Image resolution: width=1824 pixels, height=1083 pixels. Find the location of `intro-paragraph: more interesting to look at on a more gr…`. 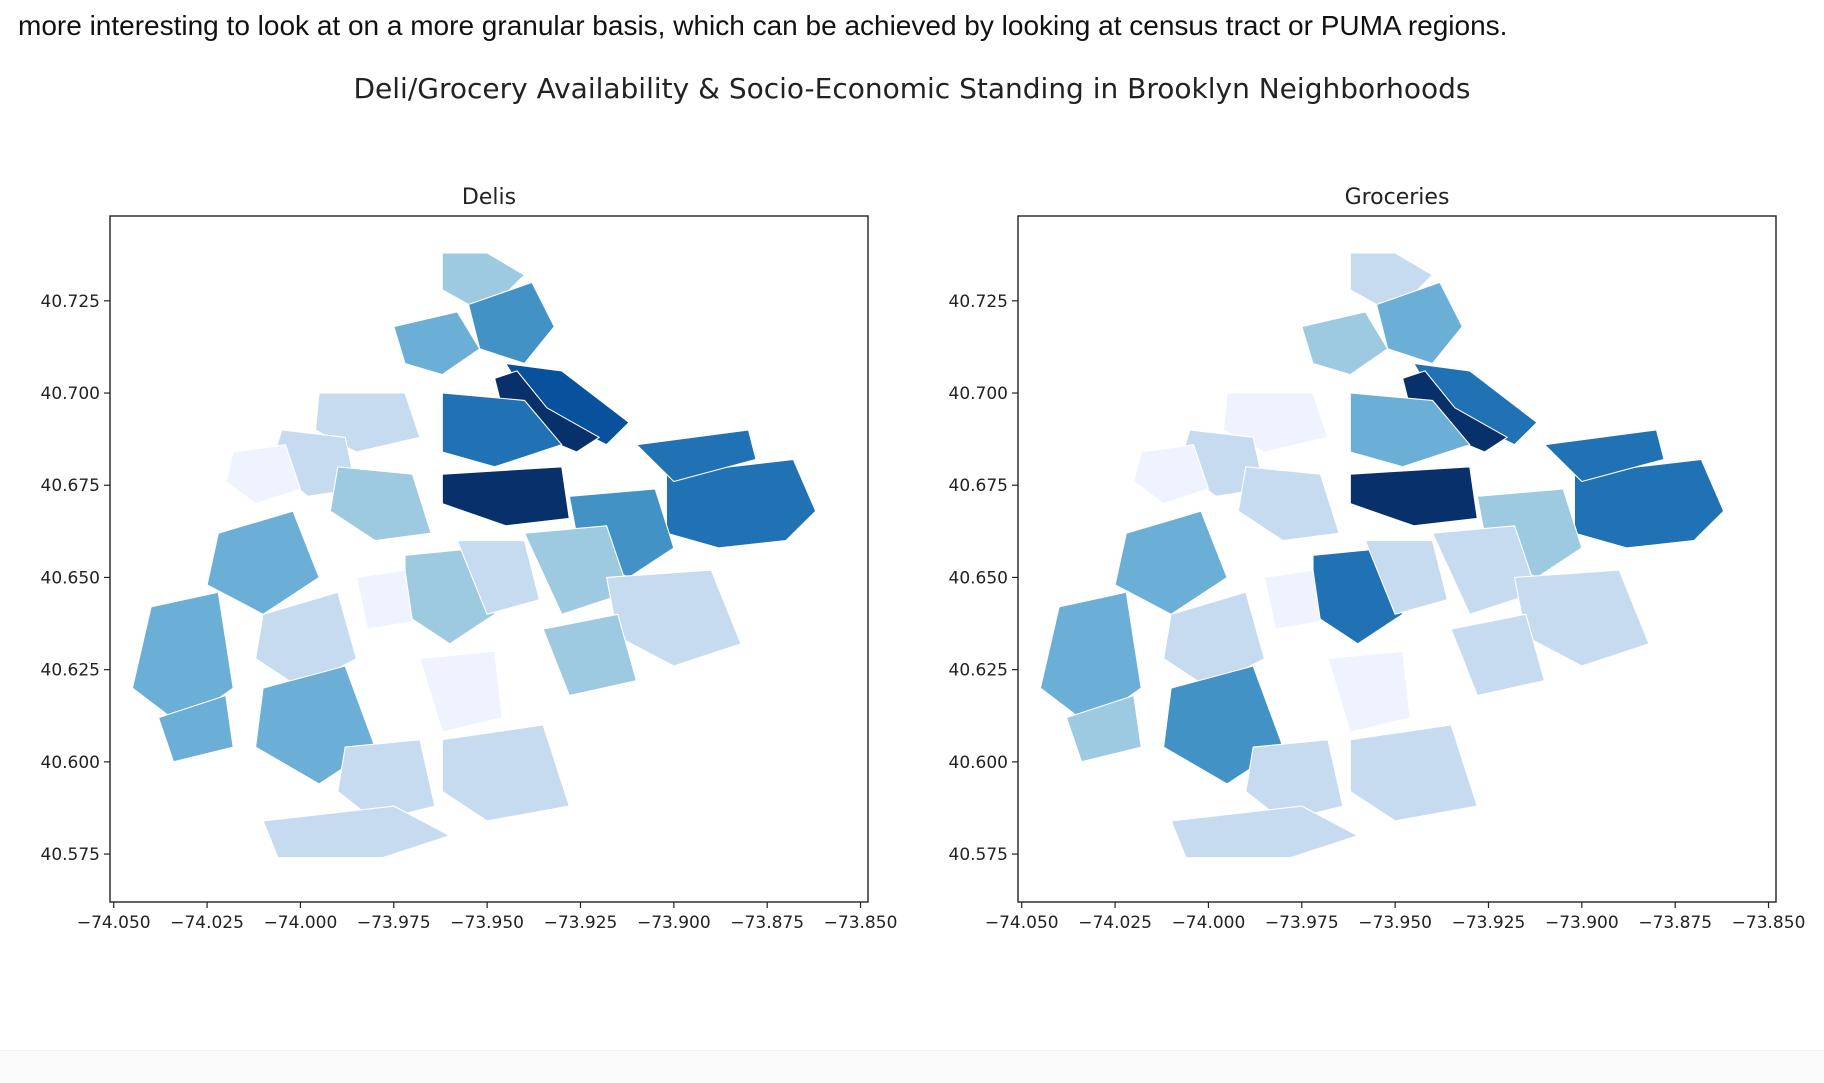

intro-paragraph: more interesting to look at on a more gr… is located at coordinates (763, 25).